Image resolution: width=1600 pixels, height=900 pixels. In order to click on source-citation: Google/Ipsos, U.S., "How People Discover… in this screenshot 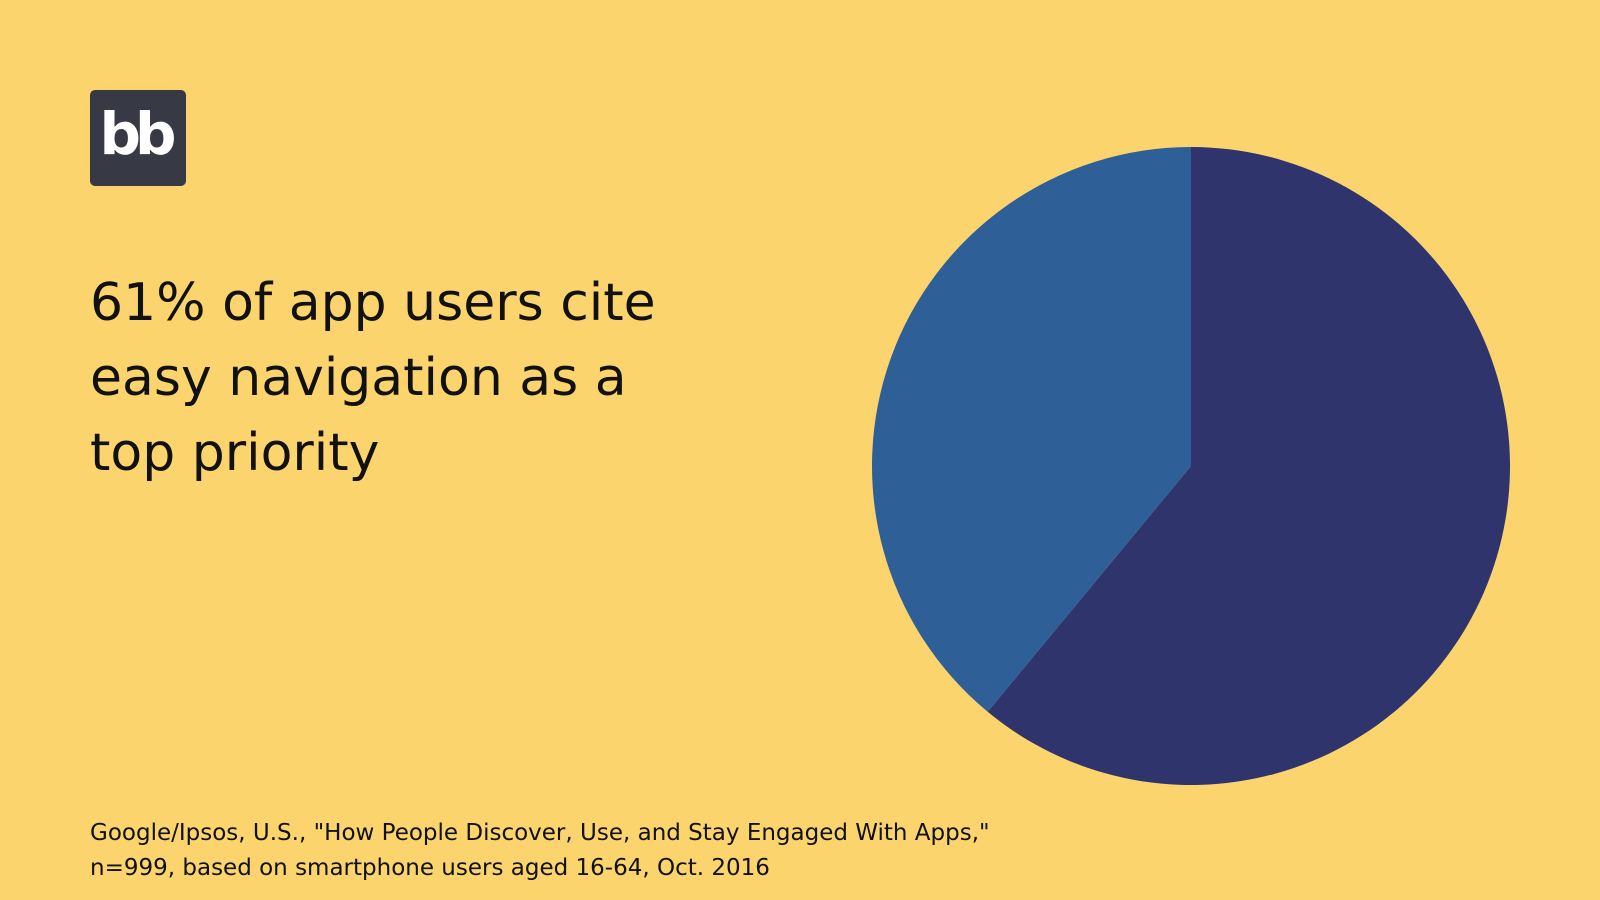, I will do `click(540, 851)`.